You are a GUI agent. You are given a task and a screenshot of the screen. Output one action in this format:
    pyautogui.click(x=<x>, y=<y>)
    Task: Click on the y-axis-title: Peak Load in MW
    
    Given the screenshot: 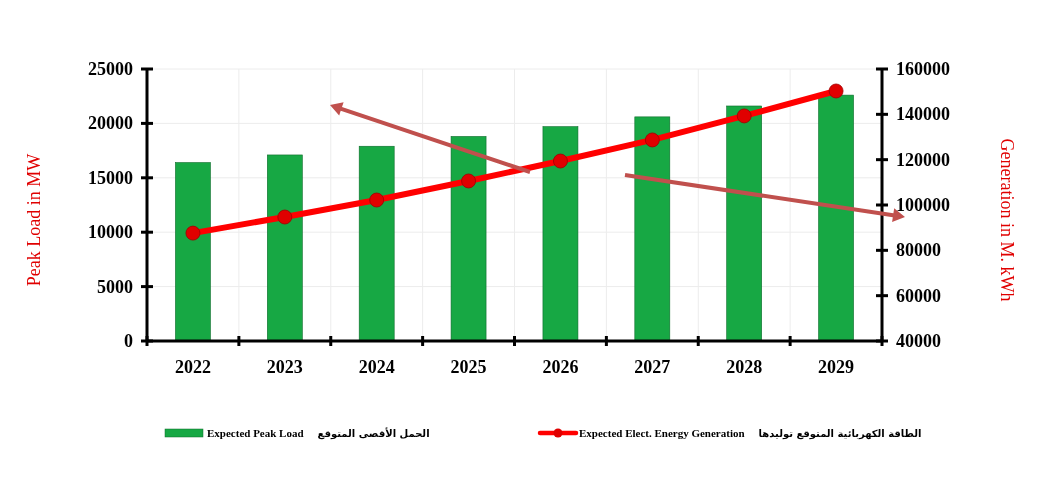 What is the action you would take?
    pyautogui.click(x=34, y=220)
    